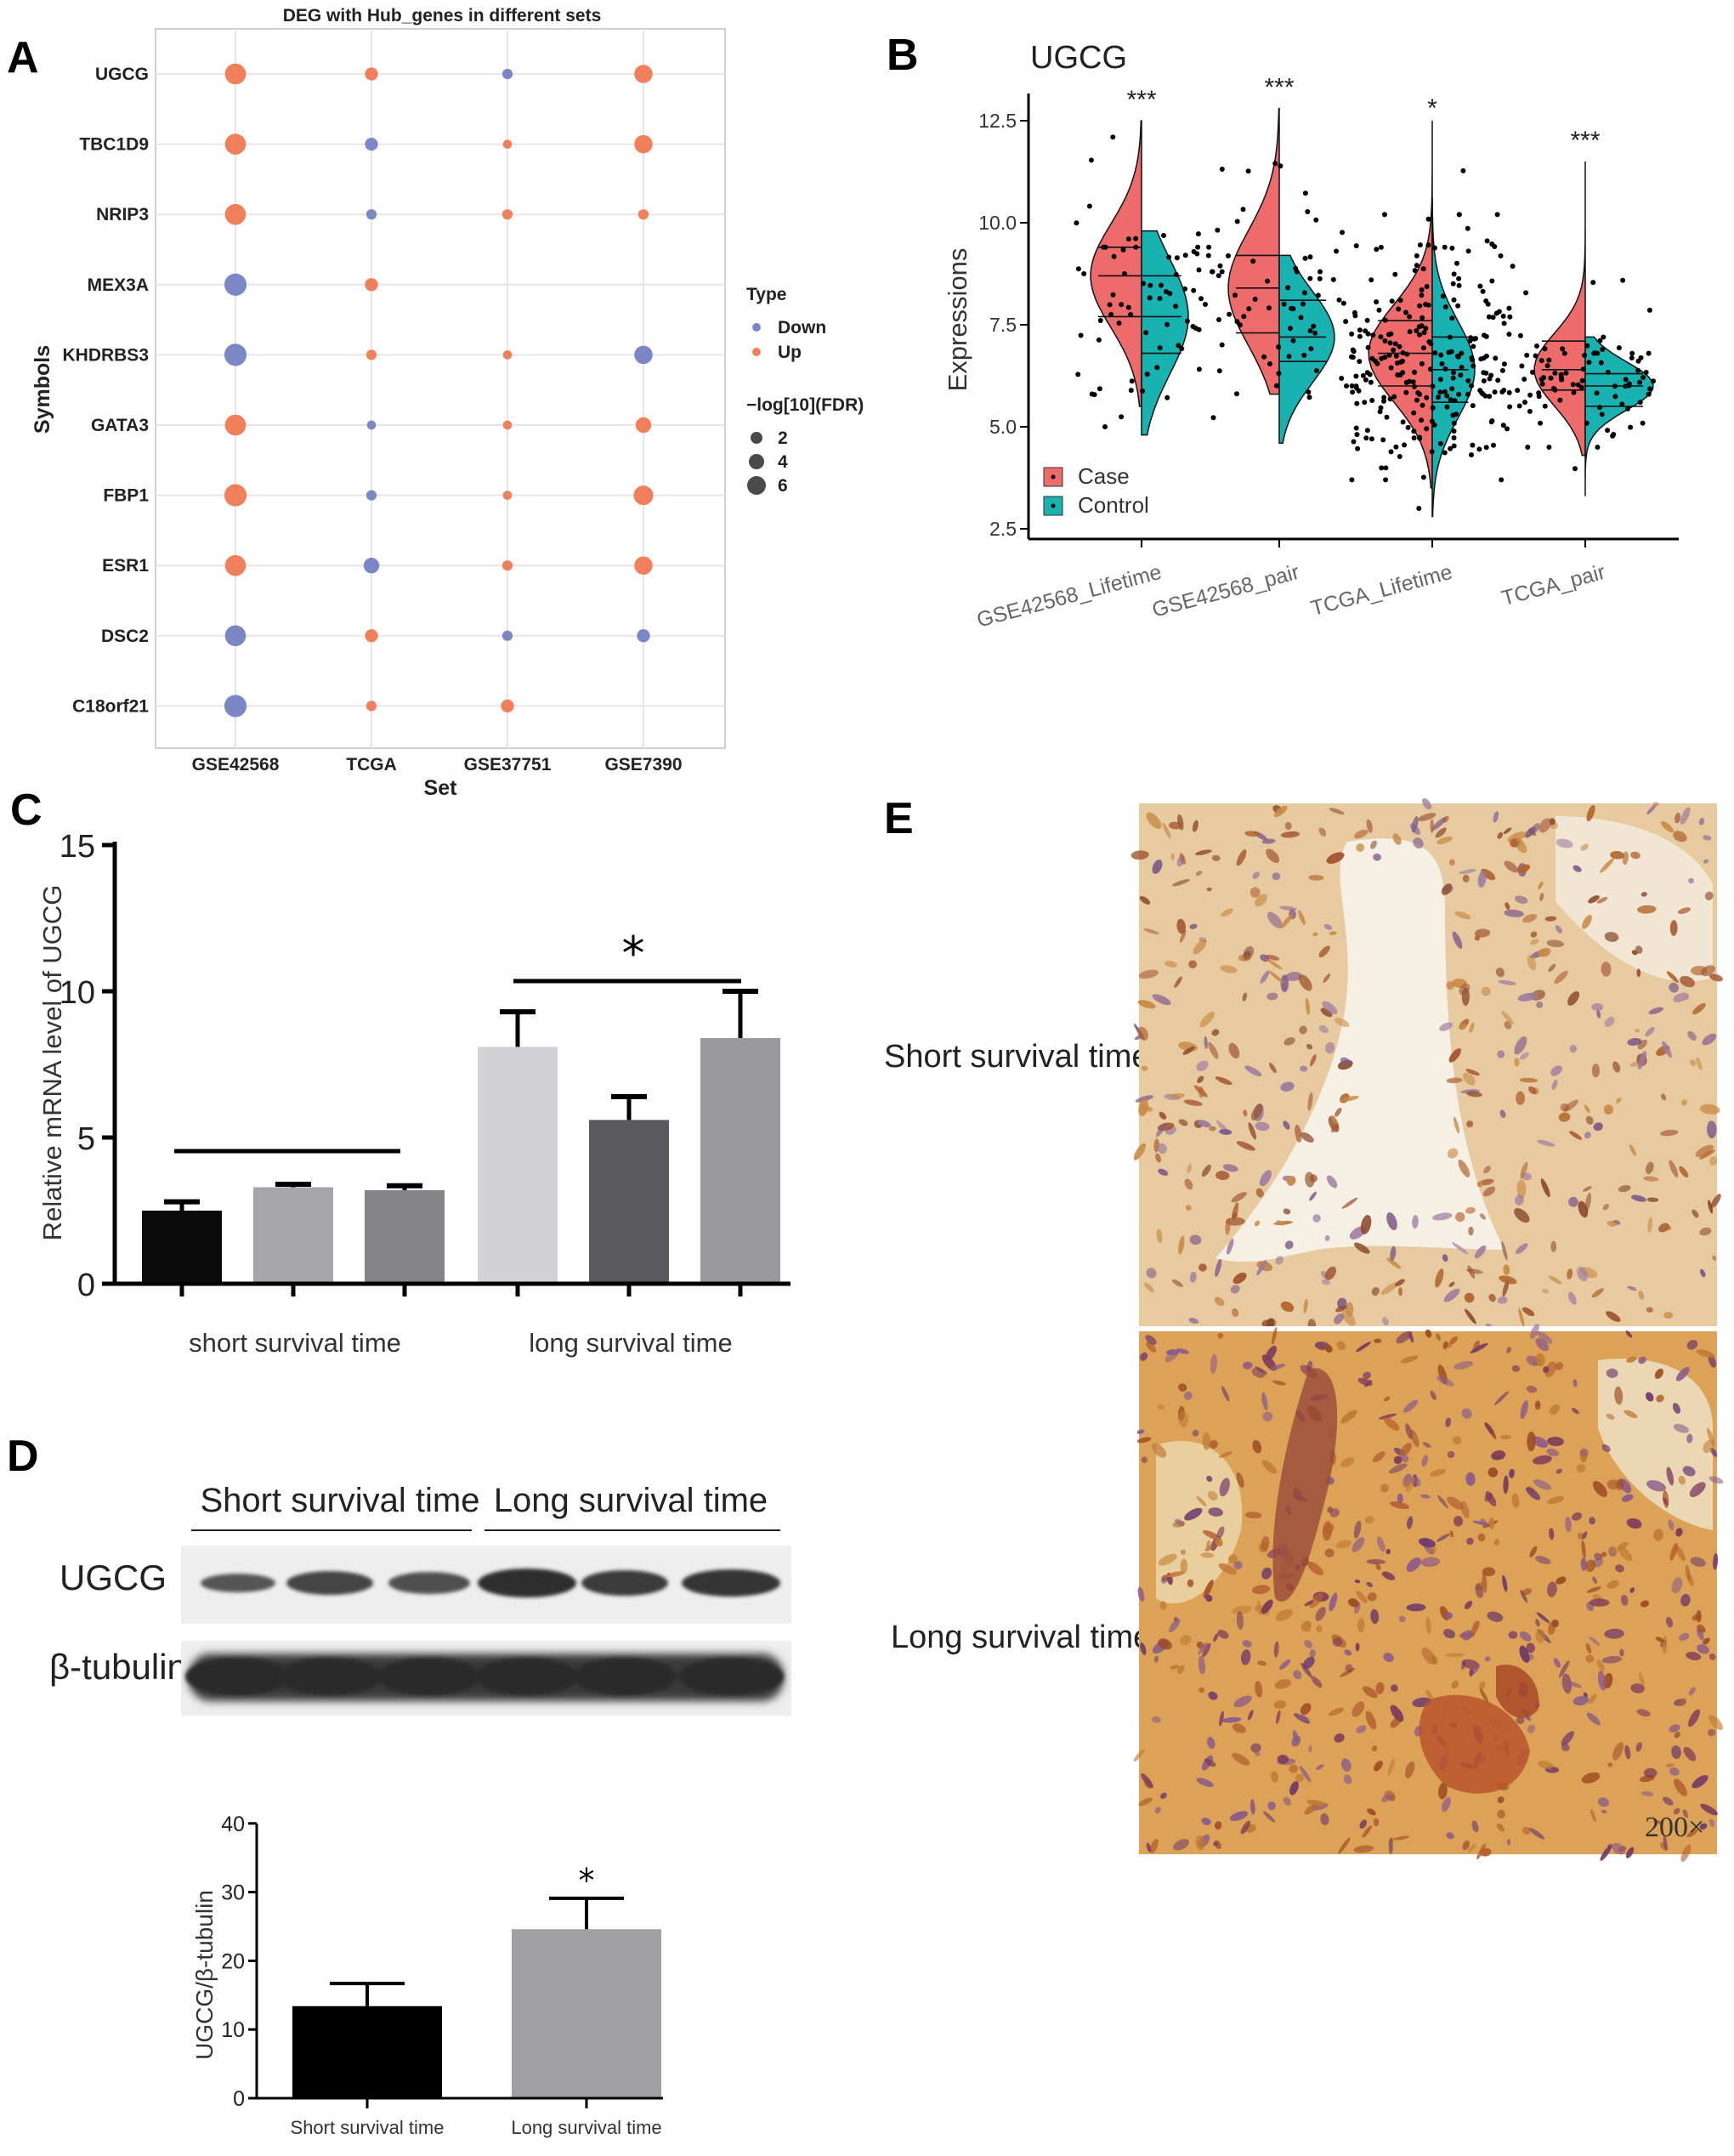 The height and width of the screenshot is (2156, 1734). Describe the element at coordinates (997, 223) in the screenshot. I see `y-tick-label-3: 10.0` at that location.